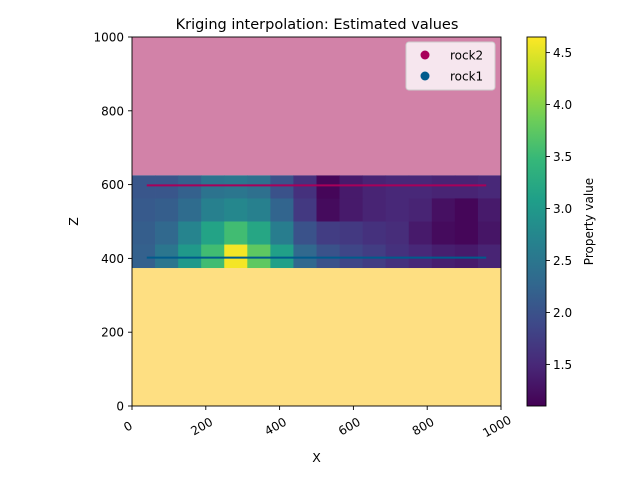 The image size is (640, 480). I want to click on x-tick-label: 600, so click(349, 427).